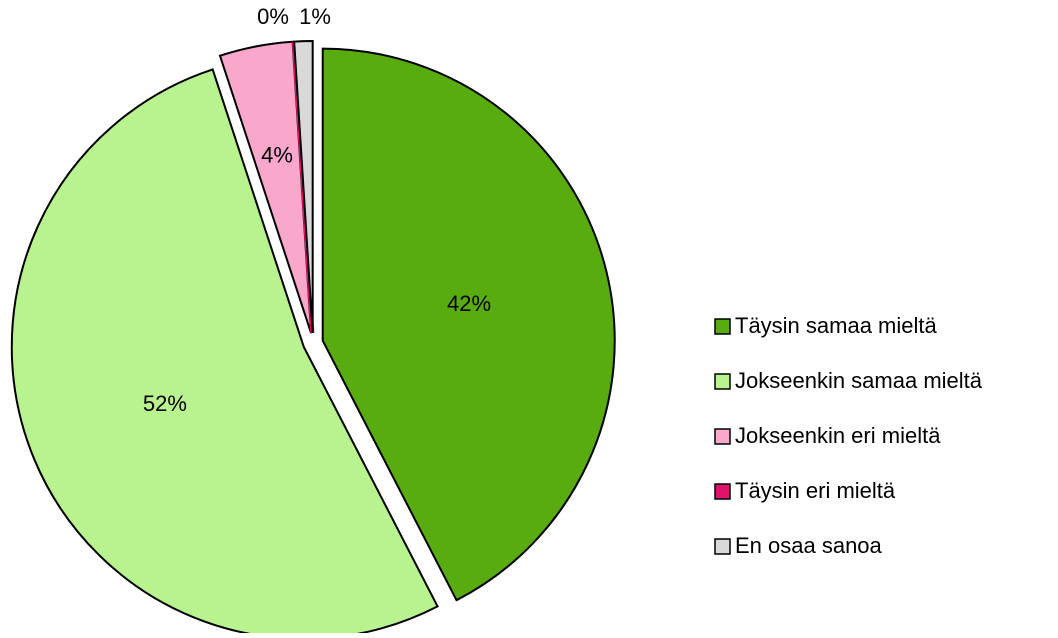 The height and width of the screenshot is (638, 1058). I want to click on legend-label: Jokseenkin eri mieltä, so click(838, 435).